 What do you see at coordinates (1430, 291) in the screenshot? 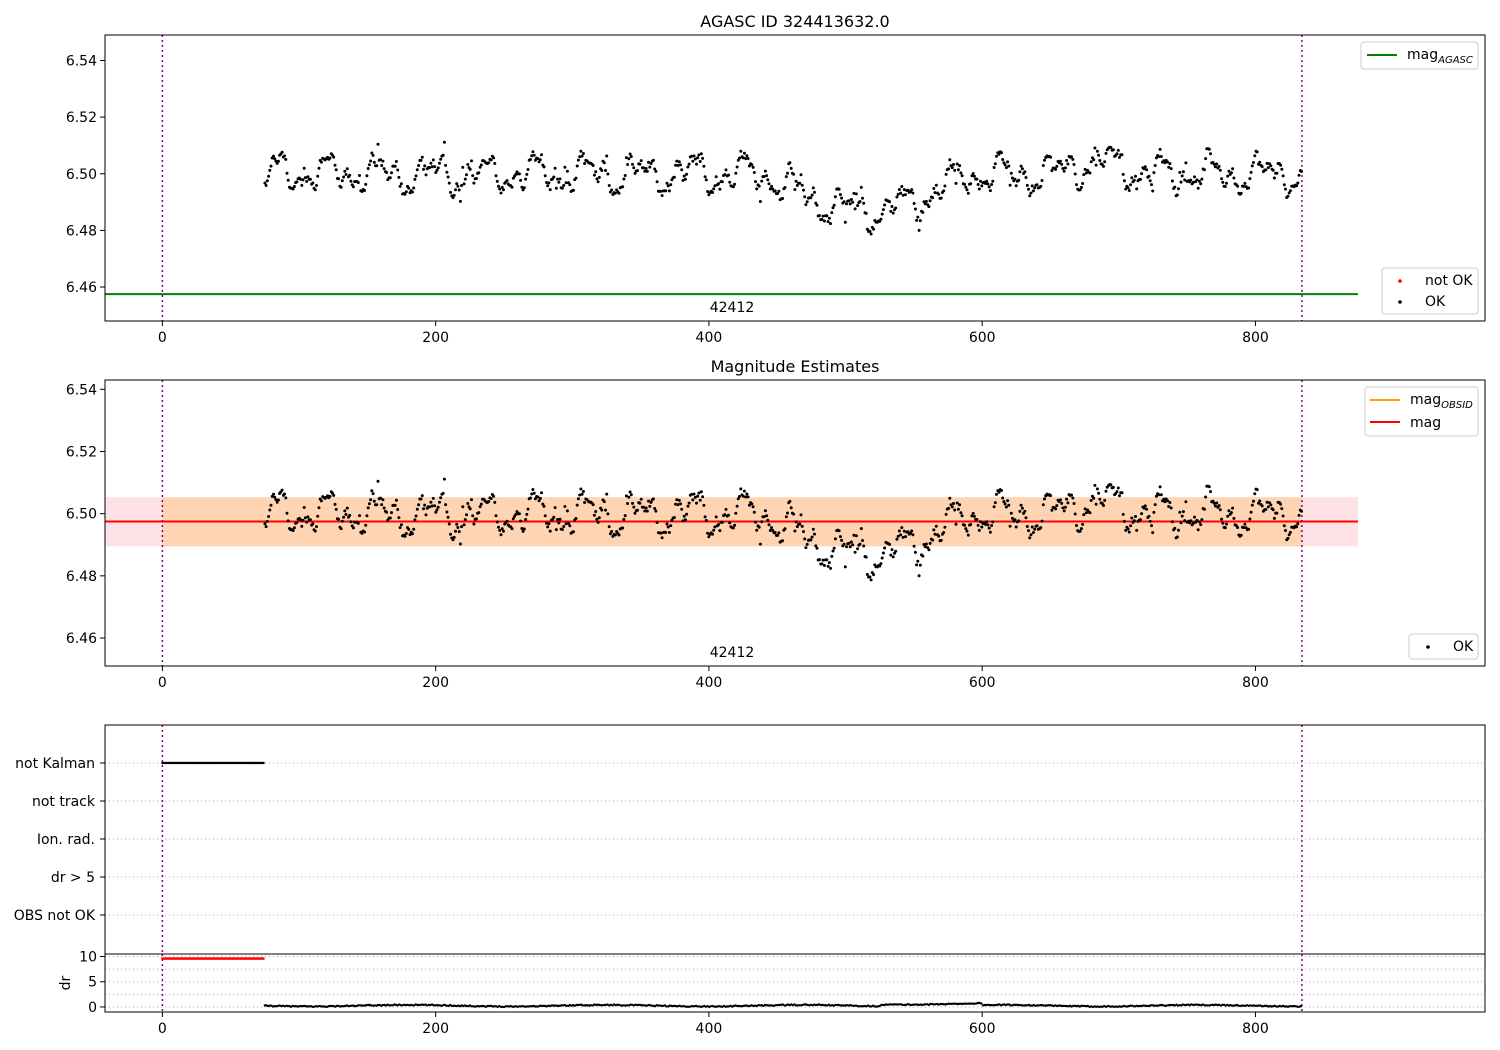
I see `panel1-legend-lower: not OK OK` at bounding box center [1430, 291].